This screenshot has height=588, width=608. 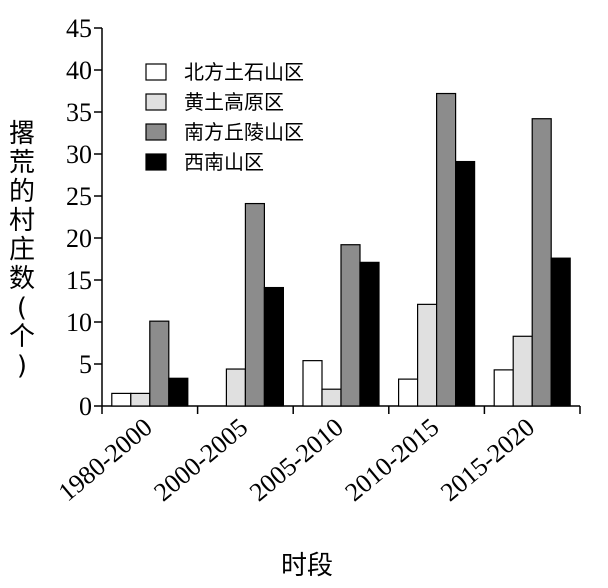 I want to click on y-tick-label: 30, so click(x=79, y=154).